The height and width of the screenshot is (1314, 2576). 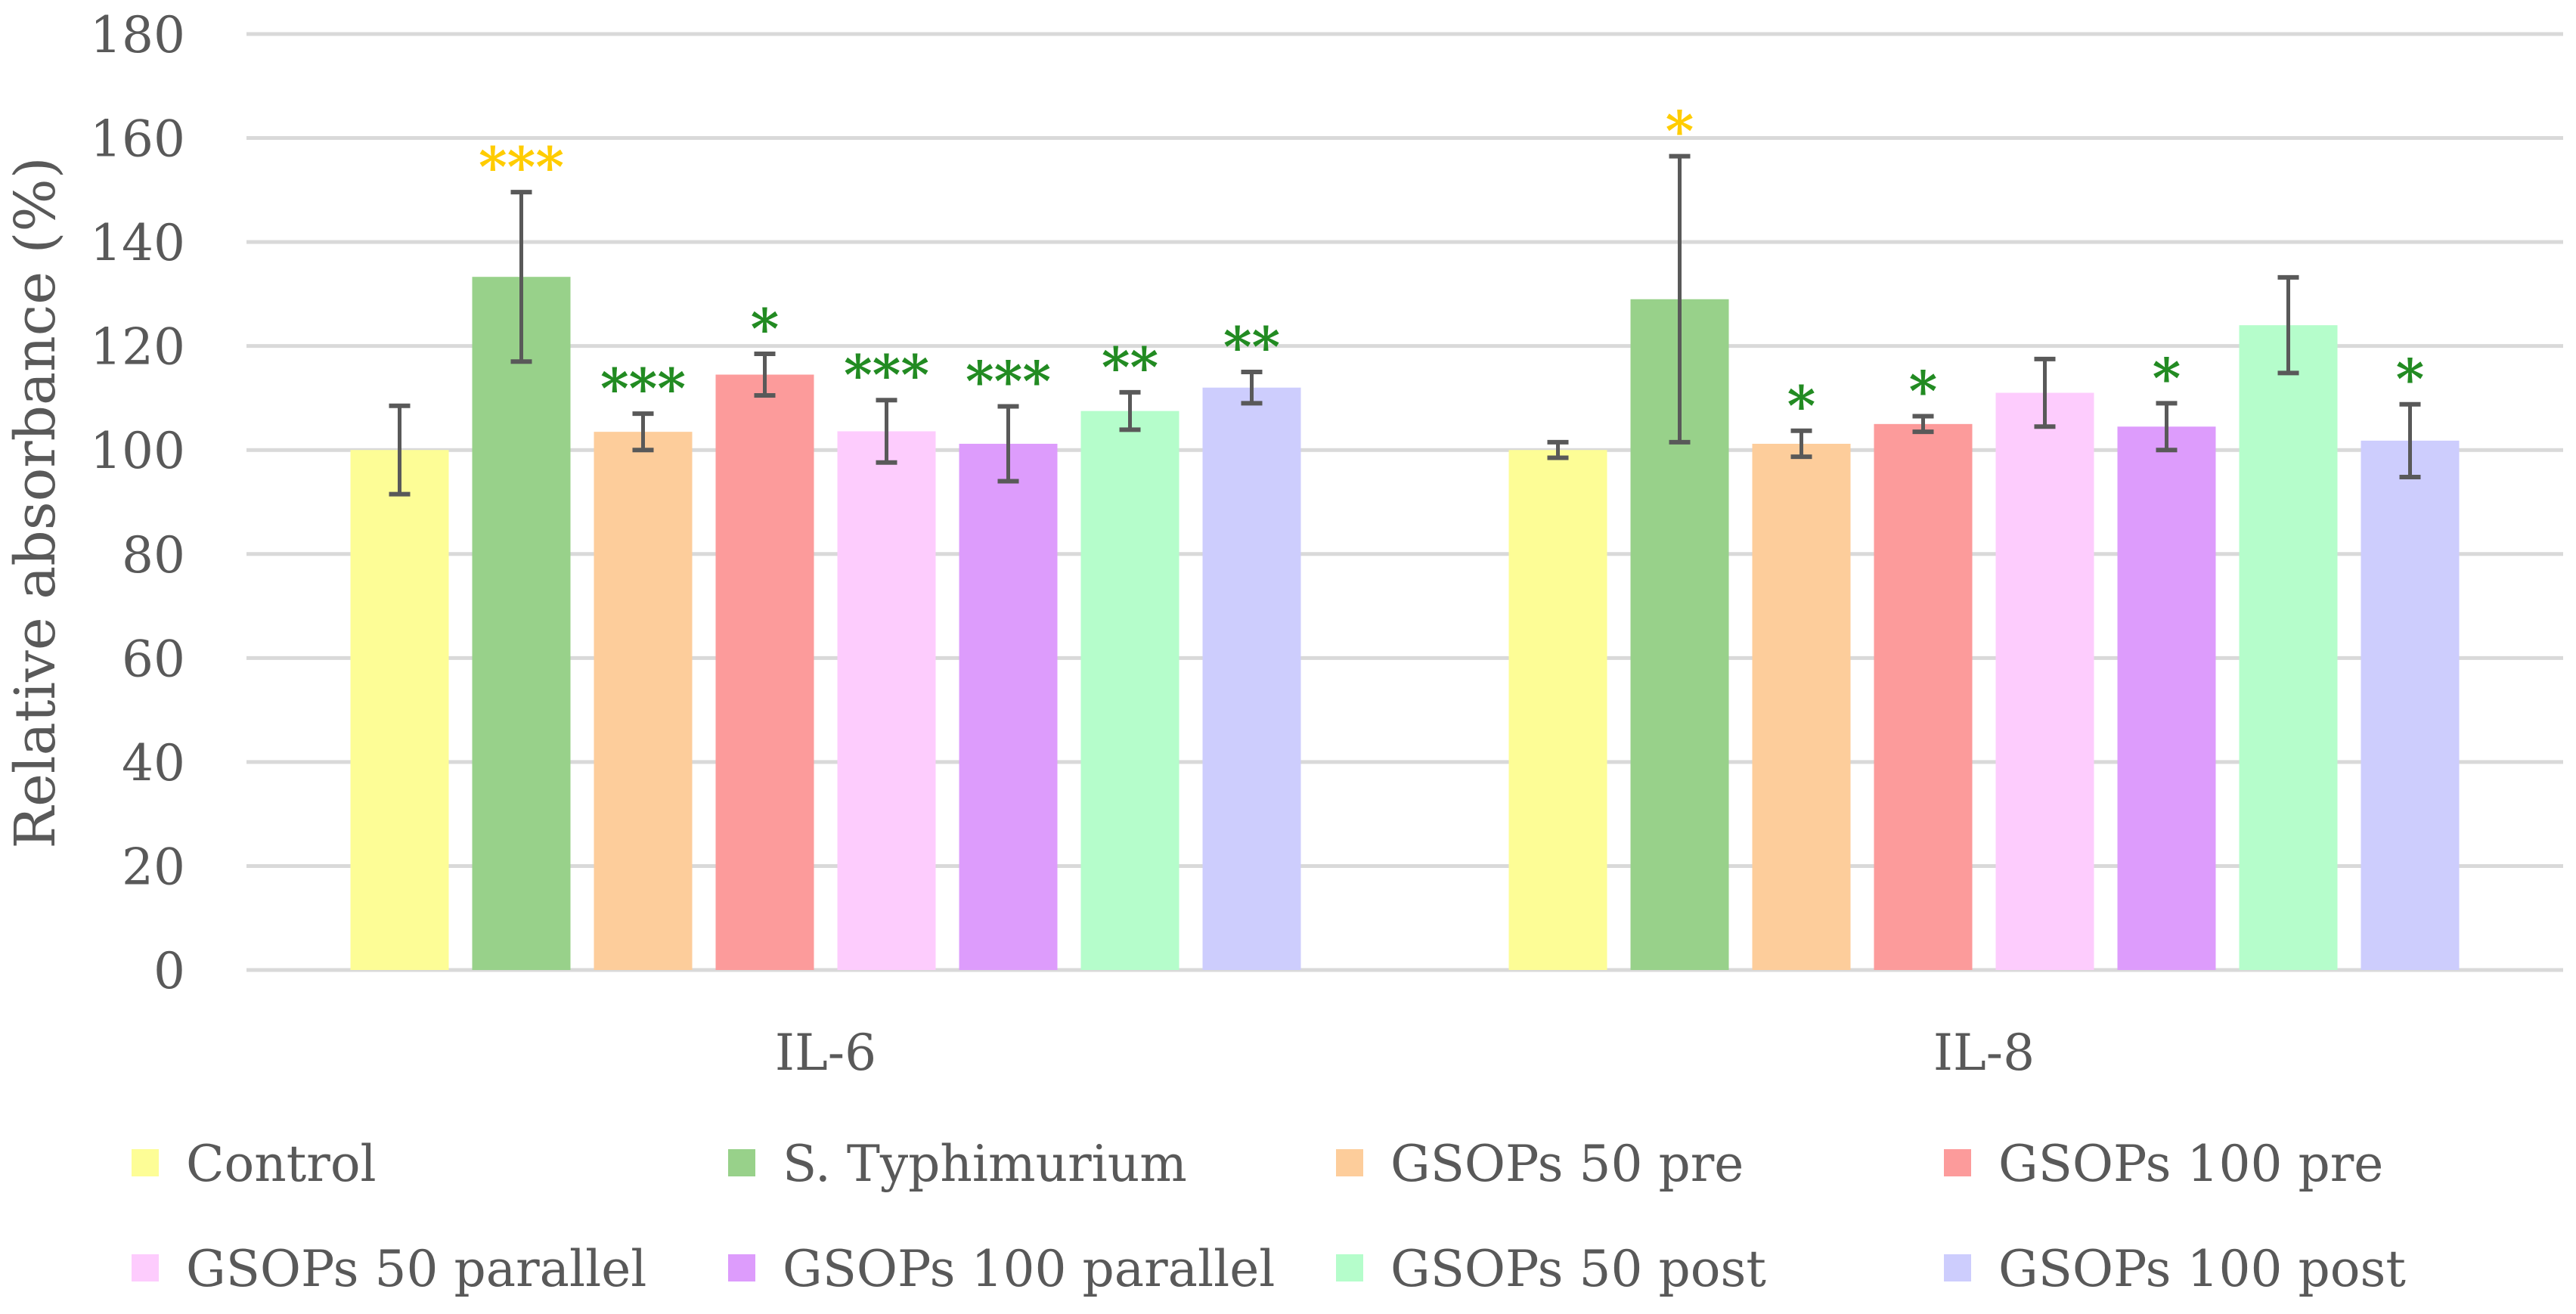 What do you see at coordinates (137, 35) in the screenshot?
I see `y-tick-label: 180` at bounding box center [137, 35].